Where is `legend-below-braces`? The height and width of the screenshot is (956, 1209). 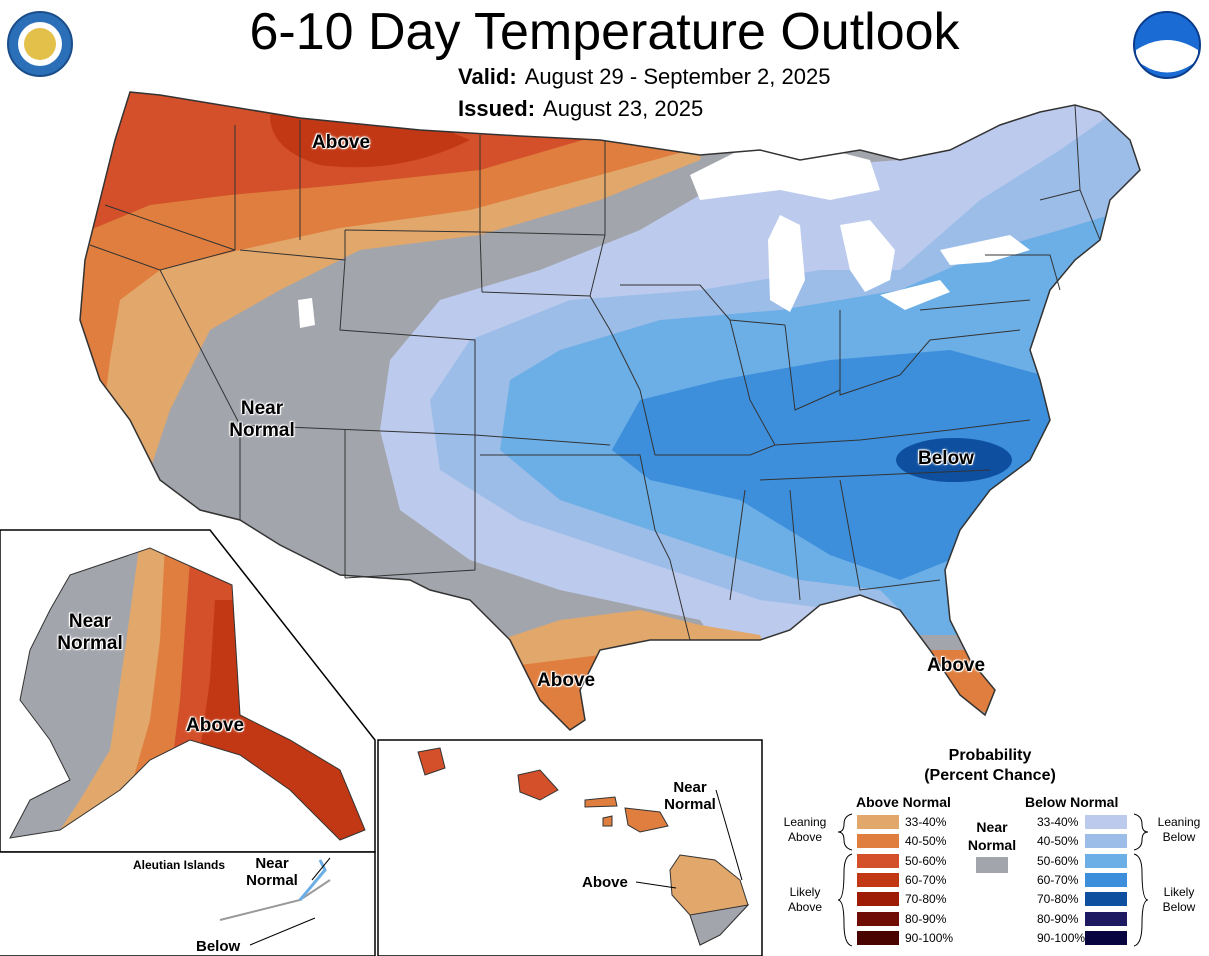 legend-below-braces is located at coordinates (1141, 880).